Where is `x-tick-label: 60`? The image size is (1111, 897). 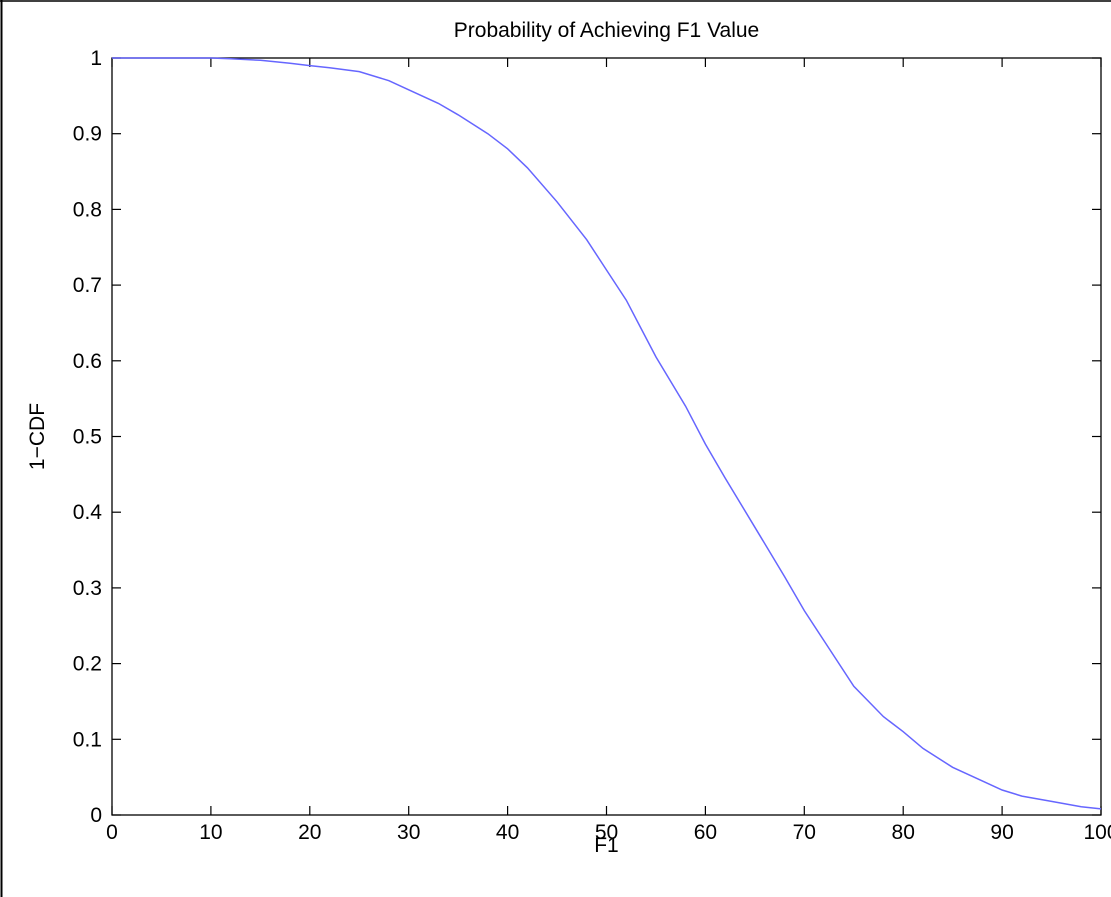
x-tick-label: 60 is located at coordinates (705, 832).